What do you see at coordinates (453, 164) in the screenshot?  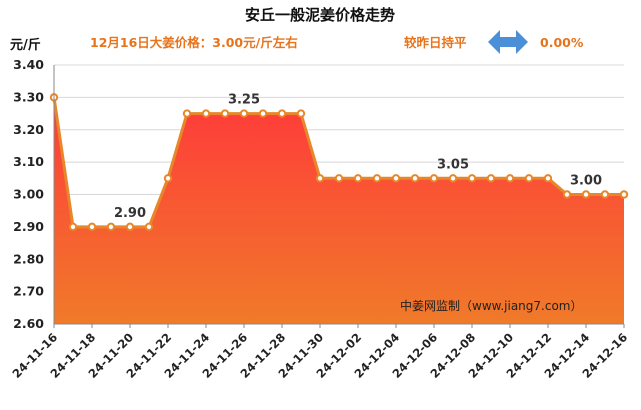 I see `data-label: 3.05` at bounding box center [453, 164].